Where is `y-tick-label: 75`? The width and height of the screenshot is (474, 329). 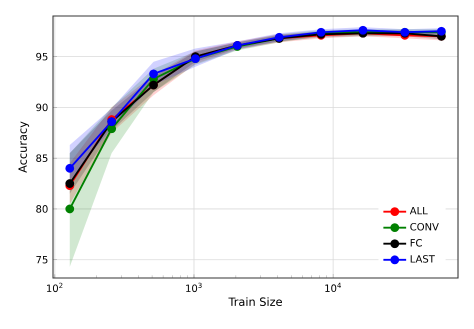
y-tick-label: 75 is located at coordinates (42, 260).